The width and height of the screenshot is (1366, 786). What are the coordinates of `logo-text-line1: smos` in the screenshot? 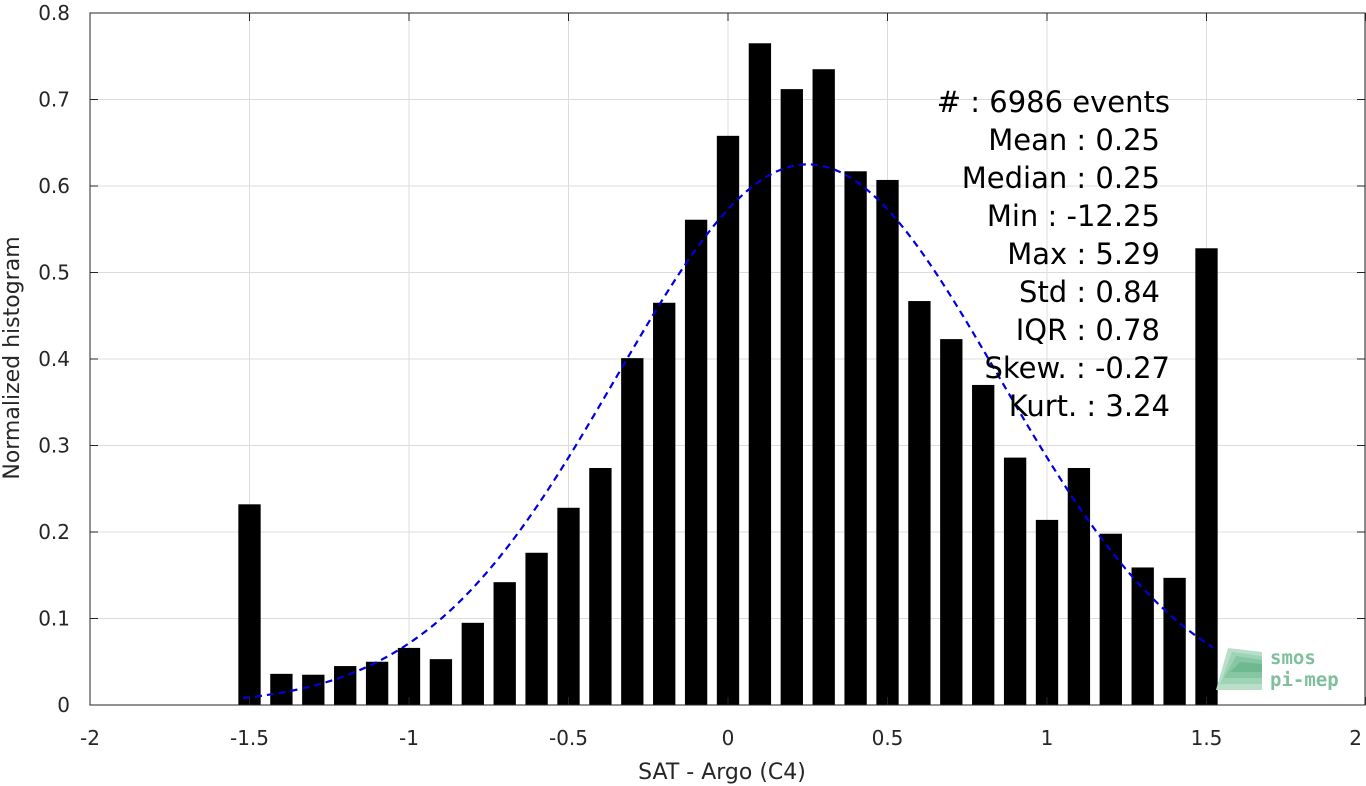 It's located at (1293, 658).